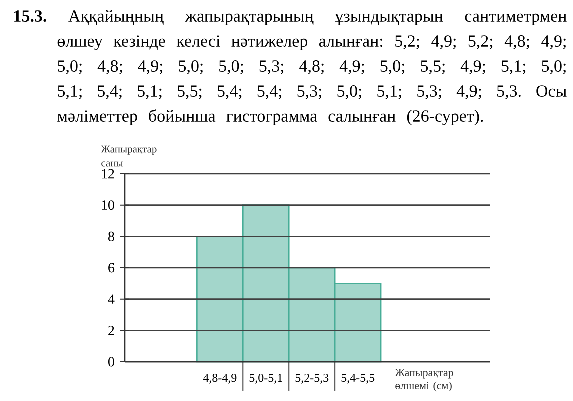 The width and height of the screenshot is (573, 401). I want to click on y-tick-label: 6, so click(111, 268).